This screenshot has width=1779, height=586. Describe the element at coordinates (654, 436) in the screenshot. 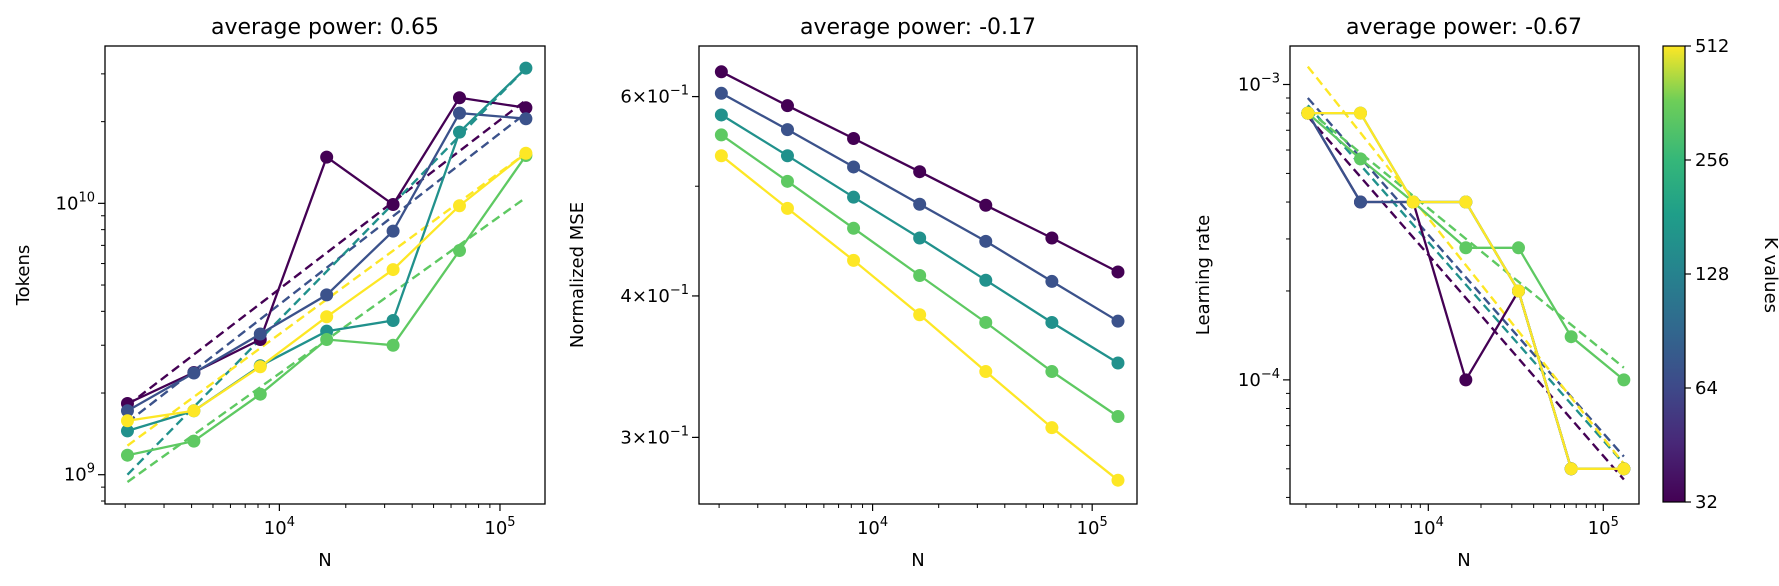

I see `mse-y-tick-label: 3×10⁻¹` at that location.